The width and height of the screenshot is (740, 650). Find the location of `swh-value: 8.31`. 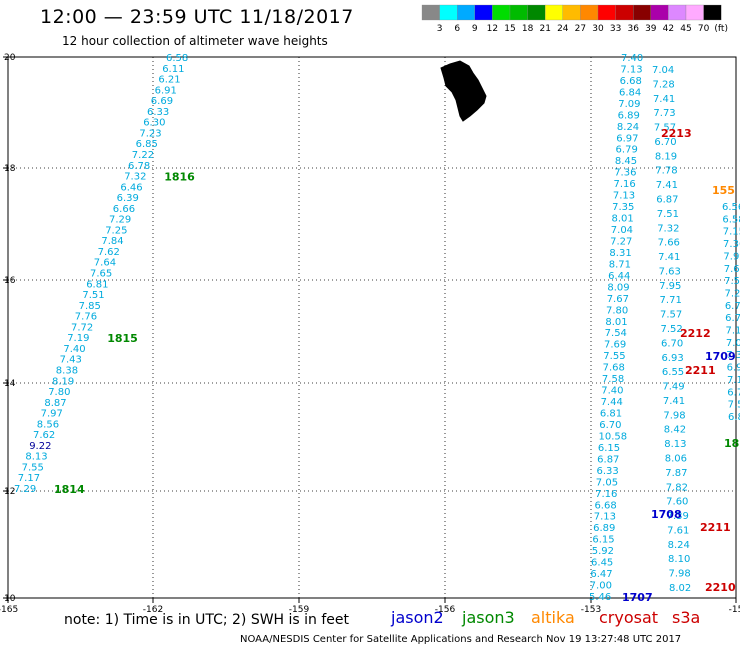

swh-value: 8.31 is located at coordinates (620, 253).